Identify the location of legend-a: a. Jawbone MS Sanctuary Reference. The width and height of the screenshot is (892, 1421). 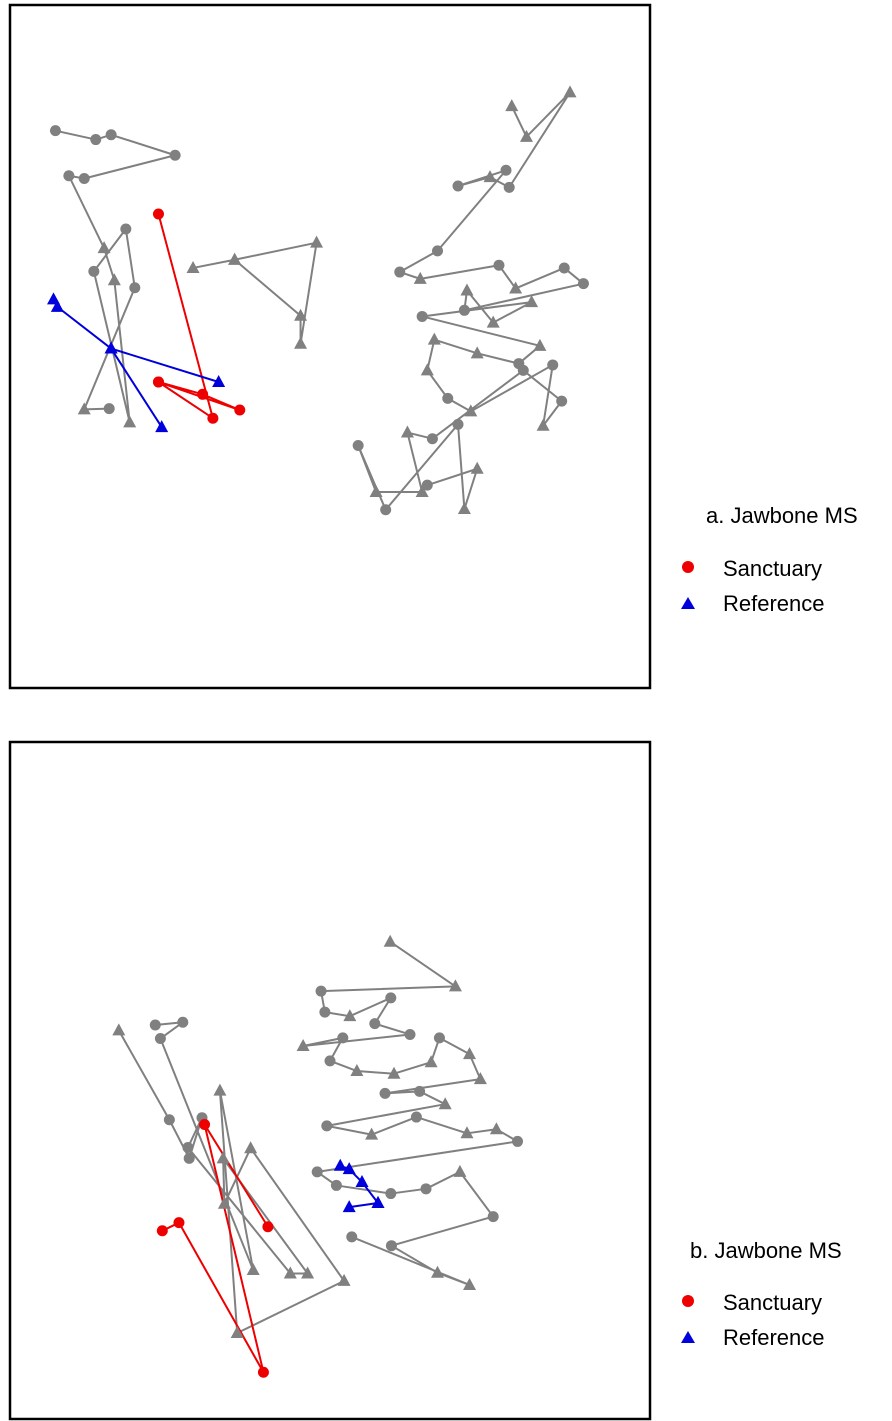
(769, 559).